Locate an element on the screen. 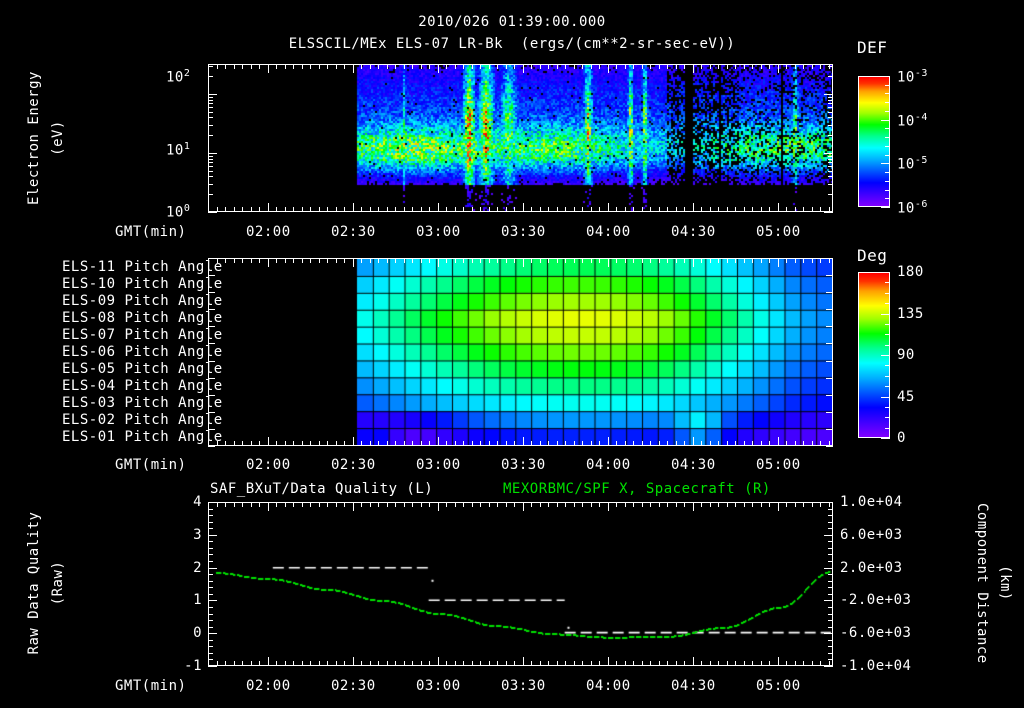  panel1-xtick-5: 04:30 is located at coordinates (693, 232).